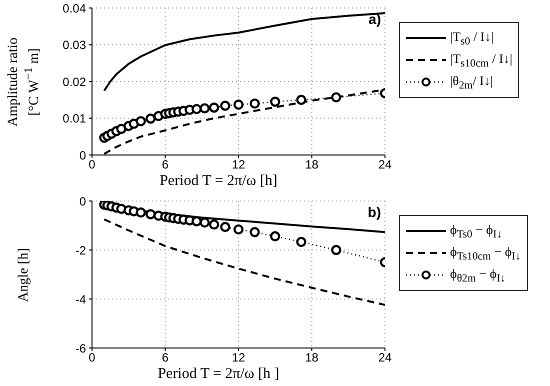 The height and width of the screenshot is (386, 550). Describe the element at coordinates (471, 82) in the screenshot. I see `legend-label: |θ$_{2m}$/ I↓|` at that location.